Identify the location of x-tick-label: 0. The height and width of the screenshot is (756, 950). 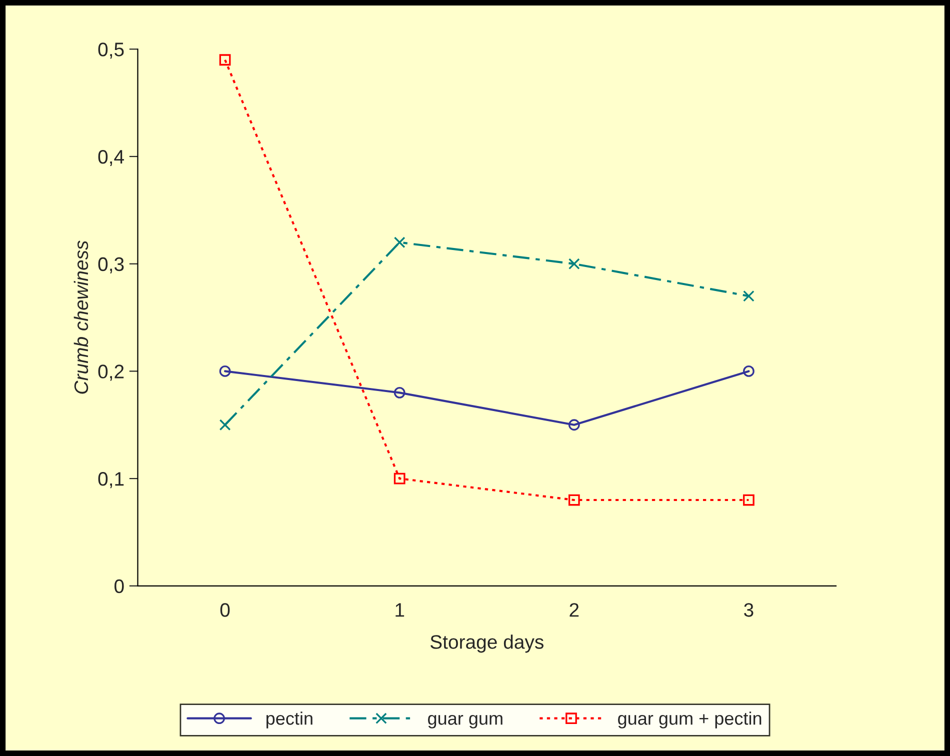
(225, 610).